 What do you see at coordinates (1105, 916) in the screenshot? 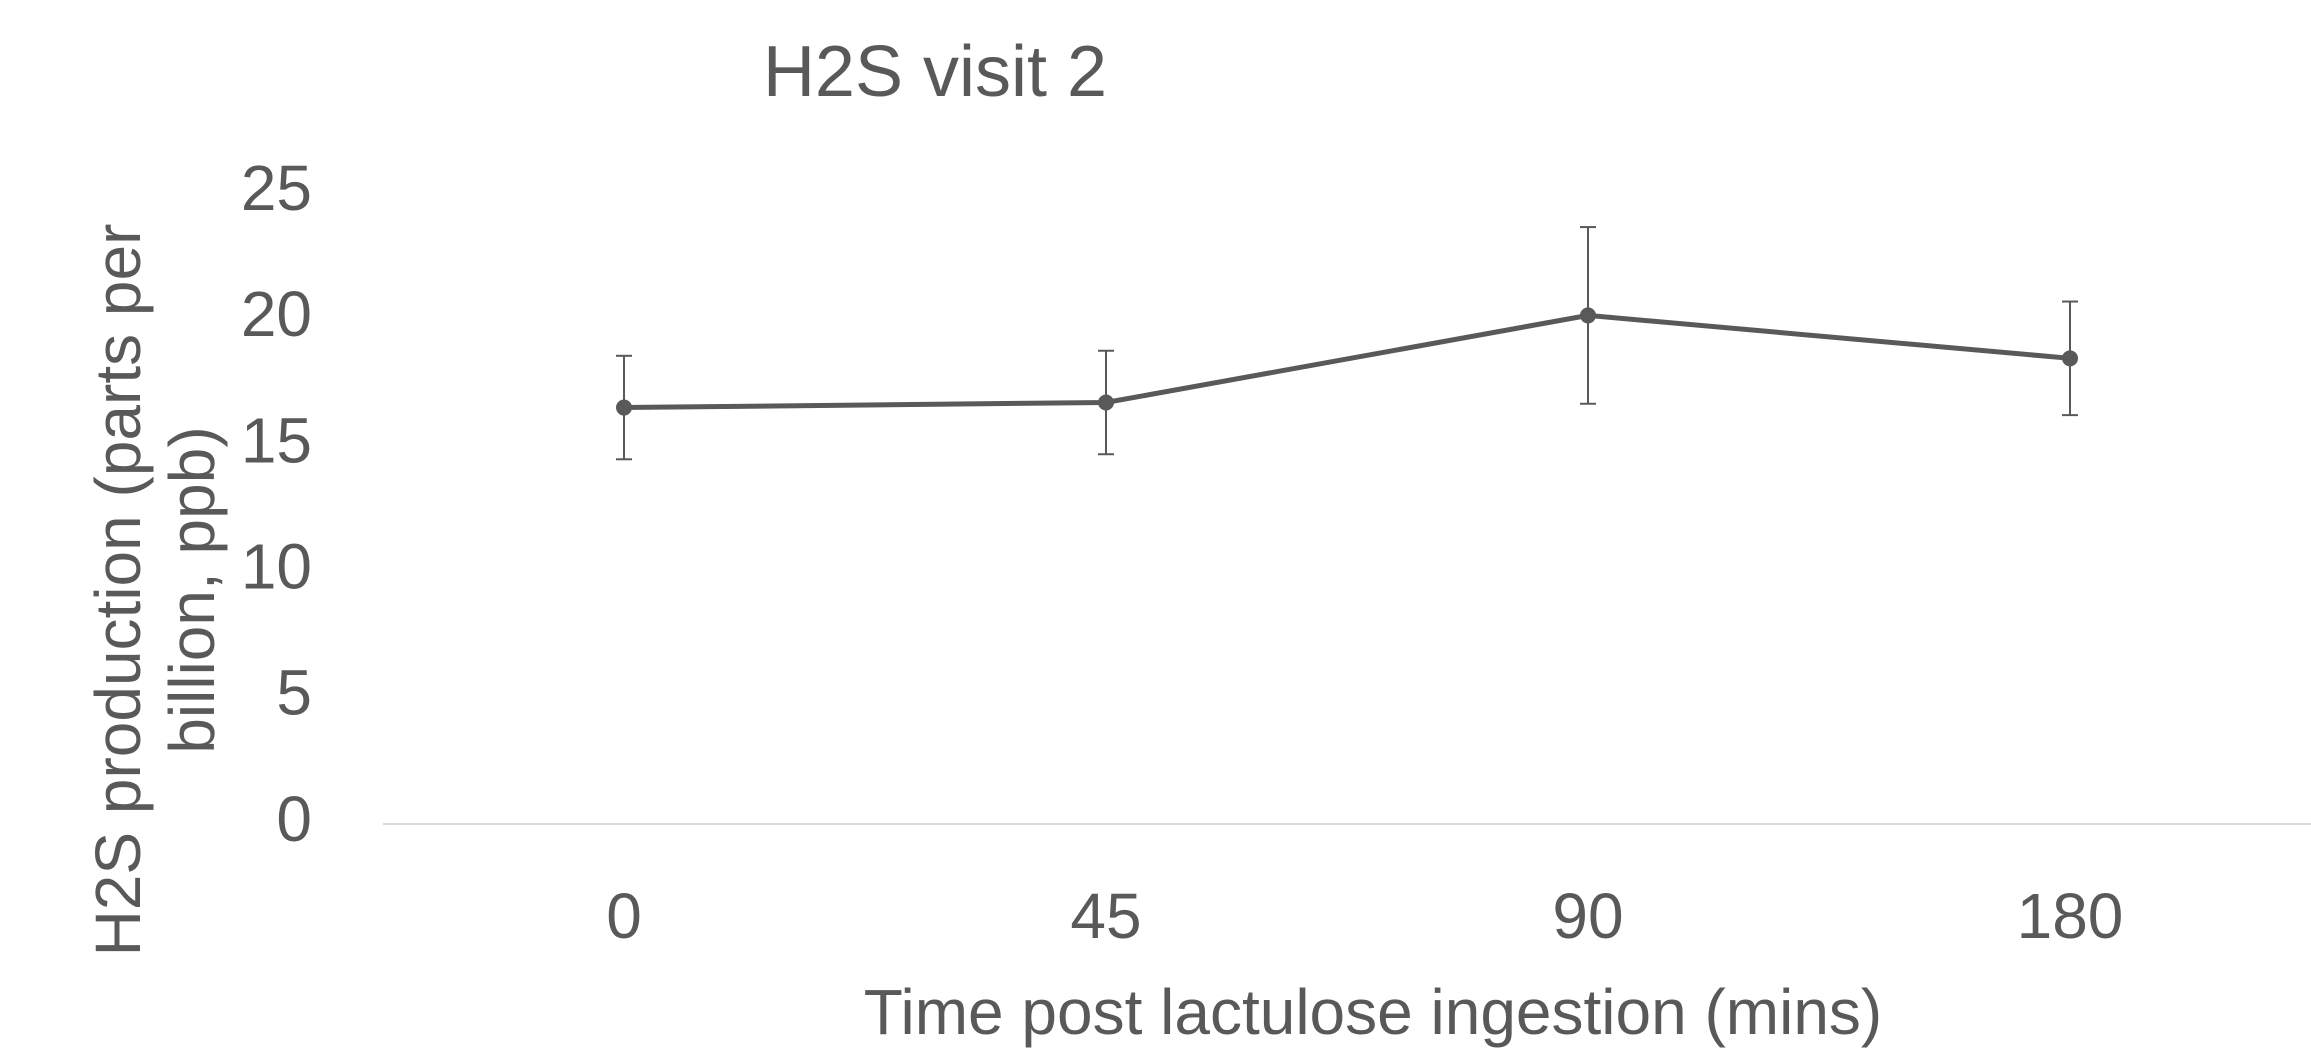
I see `x-tick-label: 45` at bounding box center [1105, 916].